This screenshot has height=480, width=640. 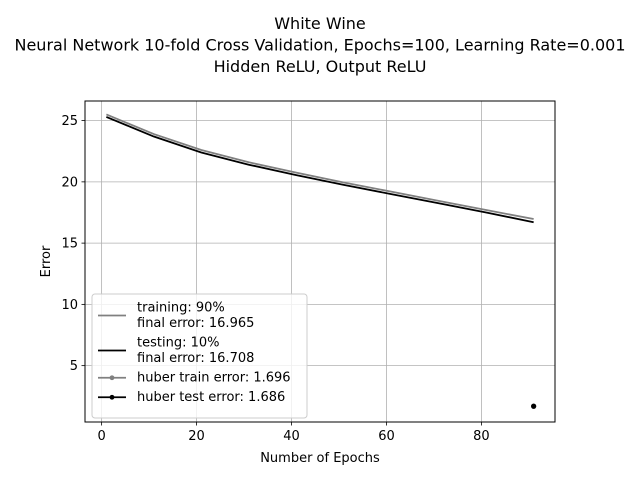 What do you see at coordinates (46, 261) in the screenshot?
I see `y-axis-label: Error` at bounding box center [46, 261].